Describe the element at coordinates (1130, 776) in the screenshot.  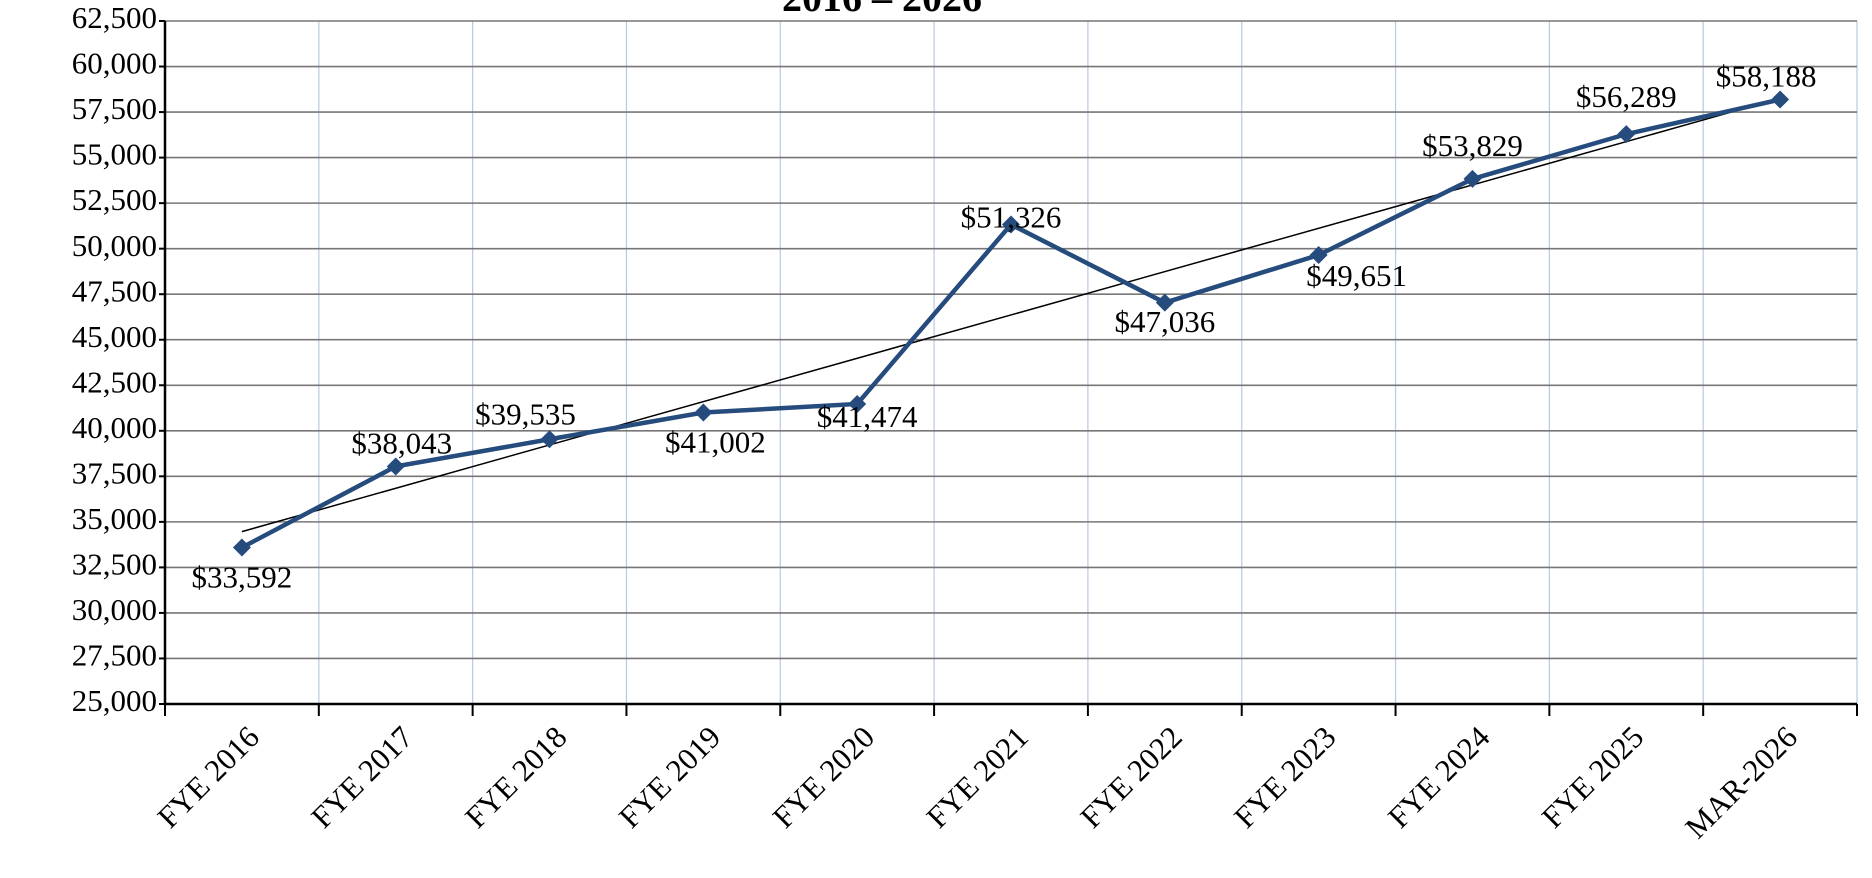
I see `x-tick-label: FYE 2022` at that location.